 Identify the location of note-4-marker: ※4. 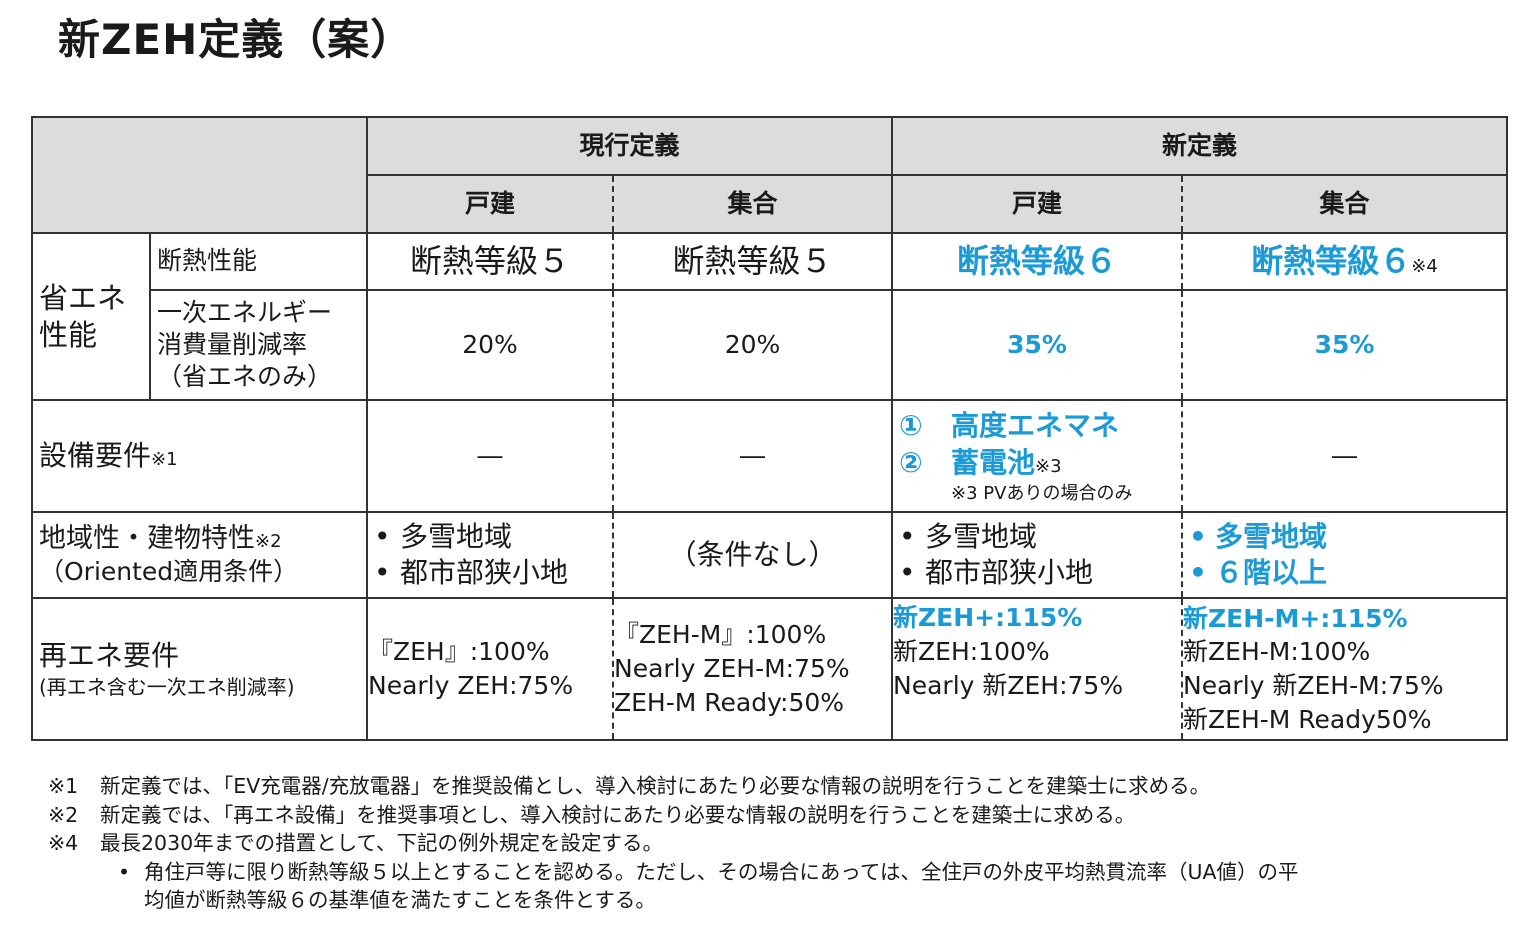
(1424, 266).